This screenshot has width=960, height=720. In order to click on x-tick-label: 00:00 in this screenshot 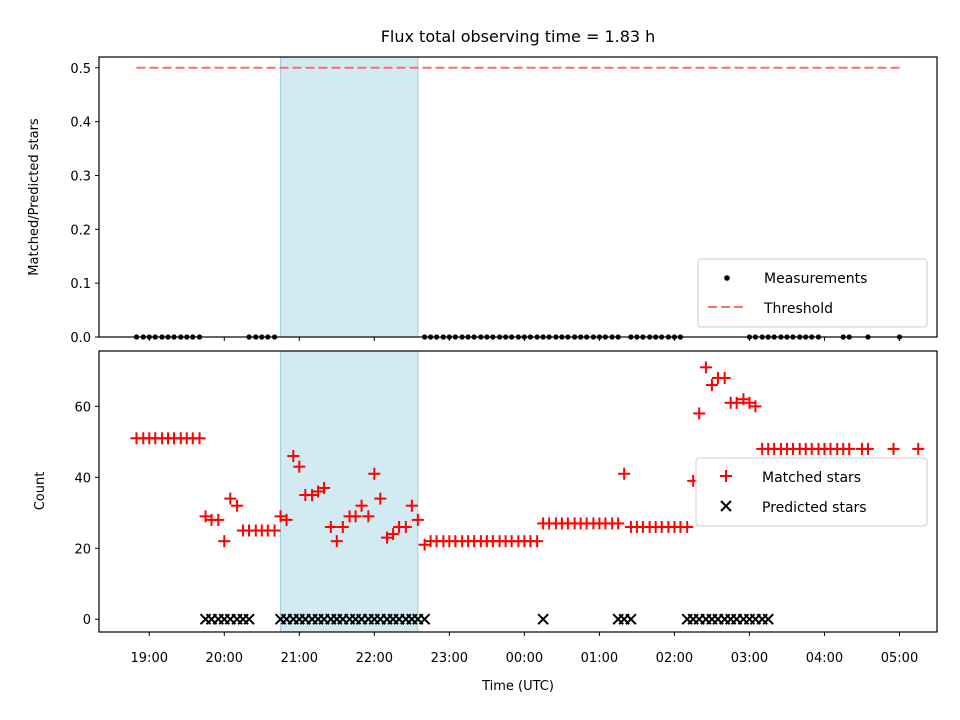, I will do `click(524, 658)`.